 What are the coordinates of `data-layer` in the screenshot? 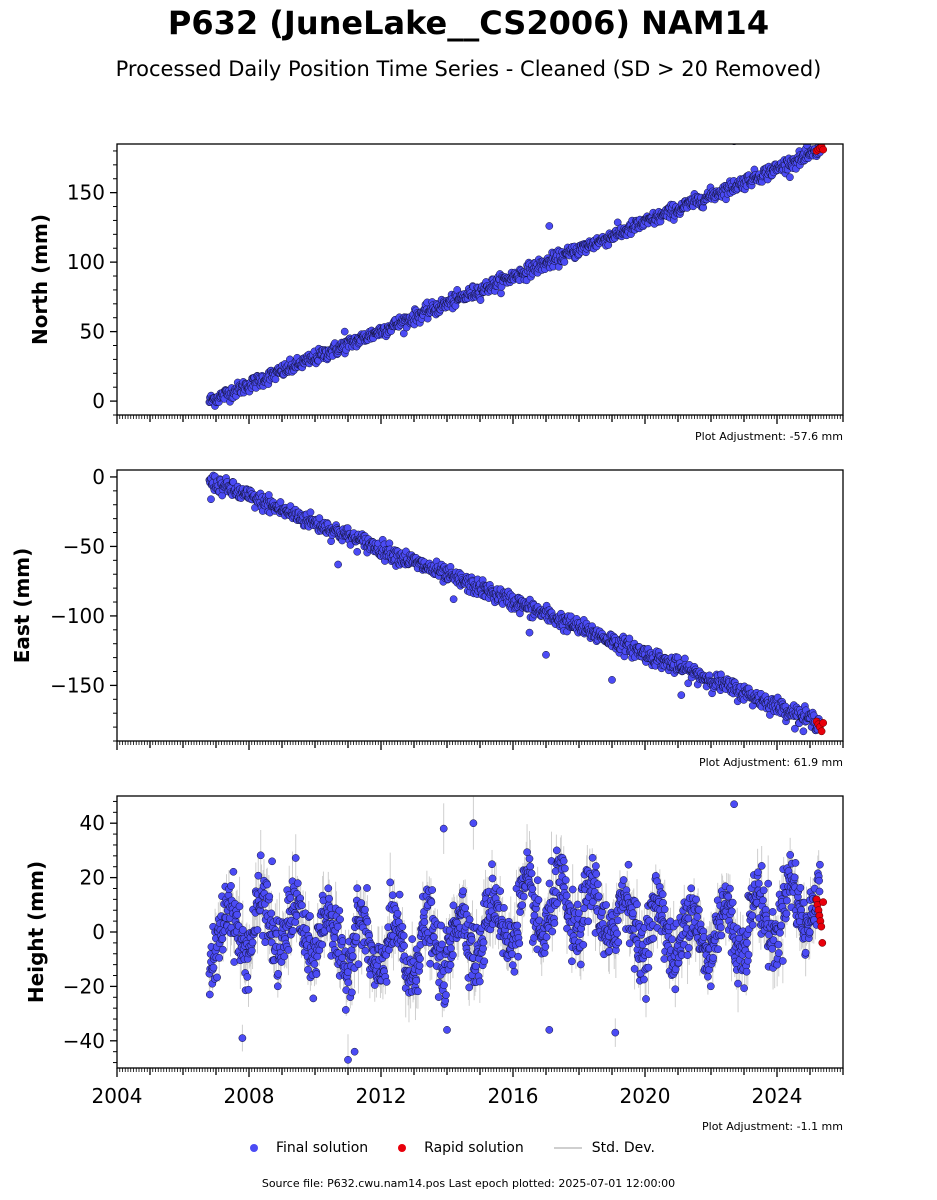 It's located at (516, 277).